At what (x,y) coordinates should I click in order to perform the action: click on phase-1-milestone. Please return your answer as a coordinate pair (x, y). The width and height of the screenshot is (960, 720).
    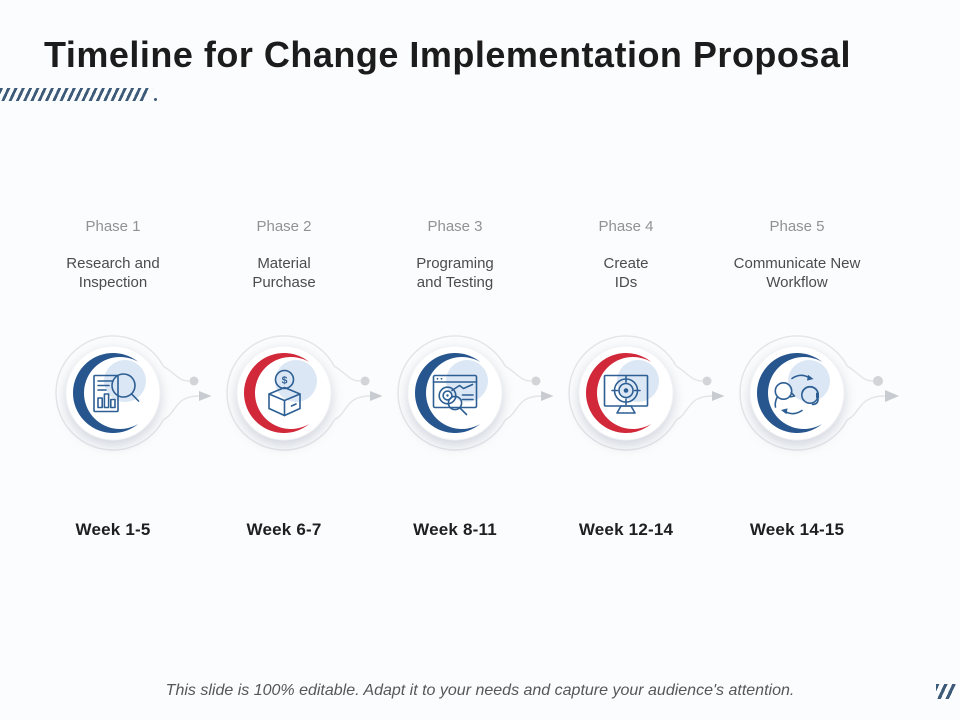
    Looking at the image, I should click on (133, 393).